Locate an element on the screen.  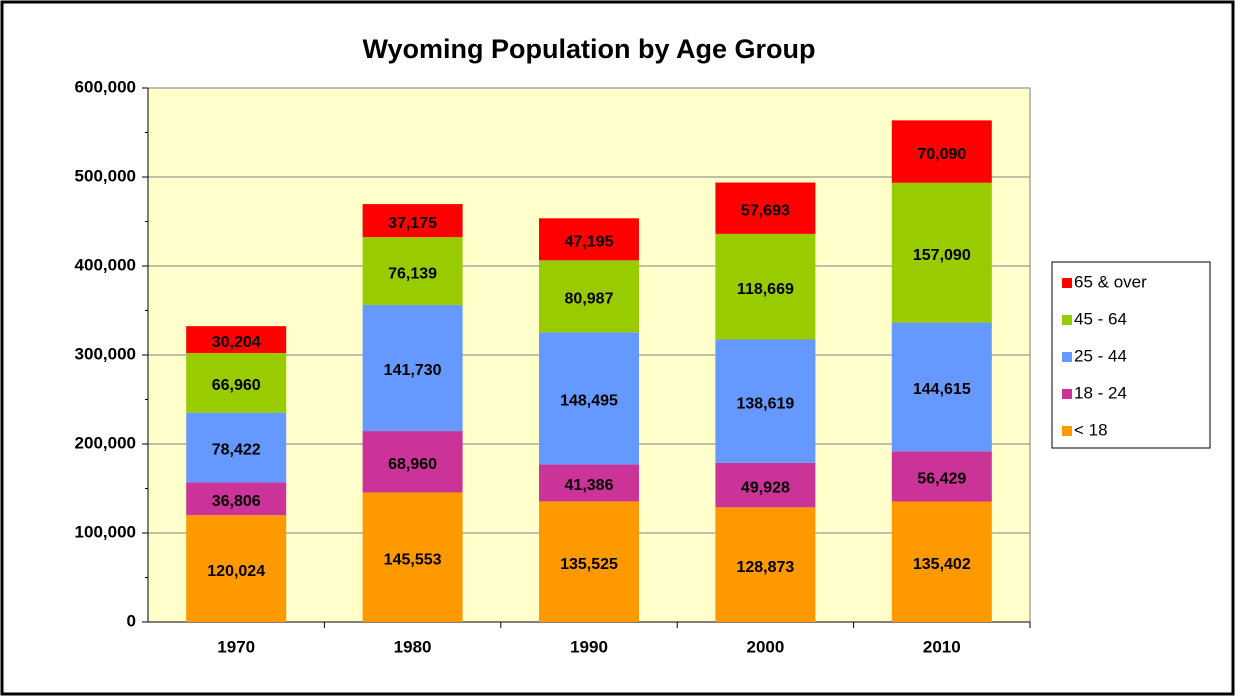
value-label: 78,422 is located at coordinates (236, 450).